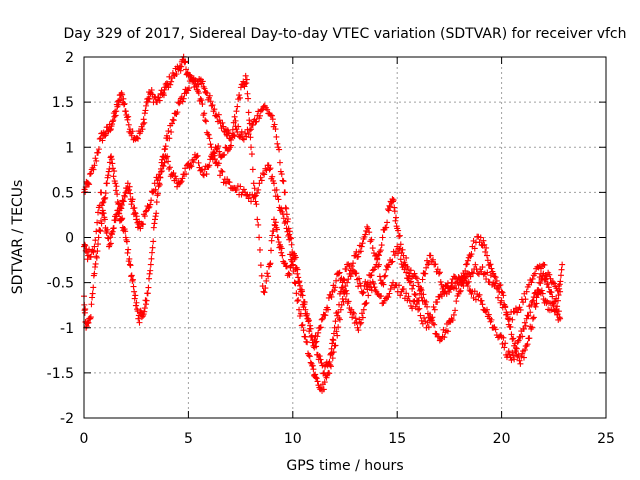 Image resolution: width=640 pixels, height=480 pixels. I want to click on y-tick-label: 2, so click(69, 58).